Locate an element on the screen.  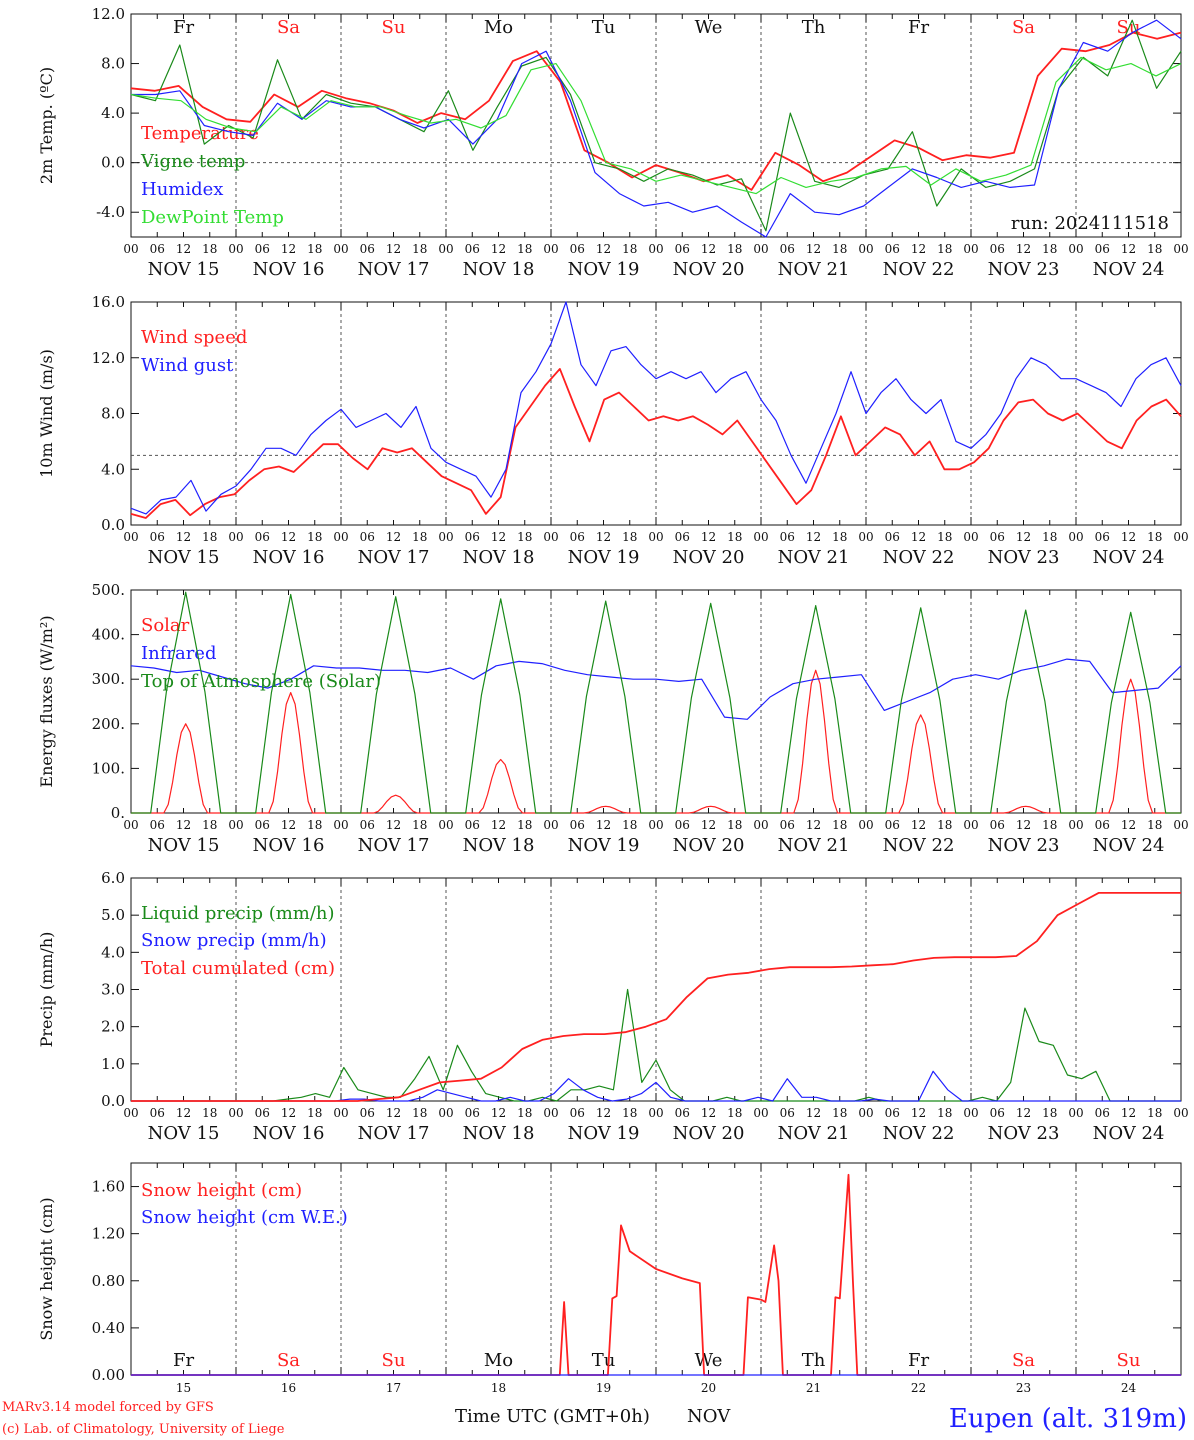
day-number-label: 17 is located at coordinates (393, 1388).